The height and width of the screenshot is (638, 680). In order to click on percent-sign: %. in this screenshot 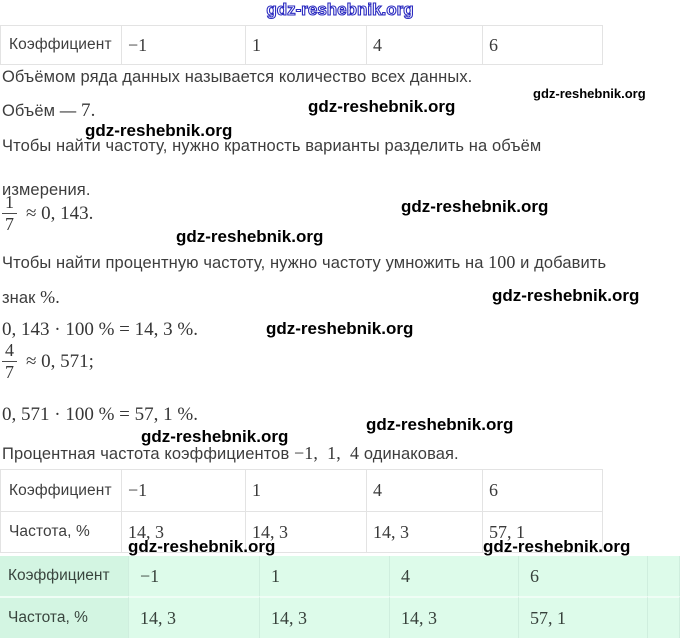, I will do `click(50, 297)`.